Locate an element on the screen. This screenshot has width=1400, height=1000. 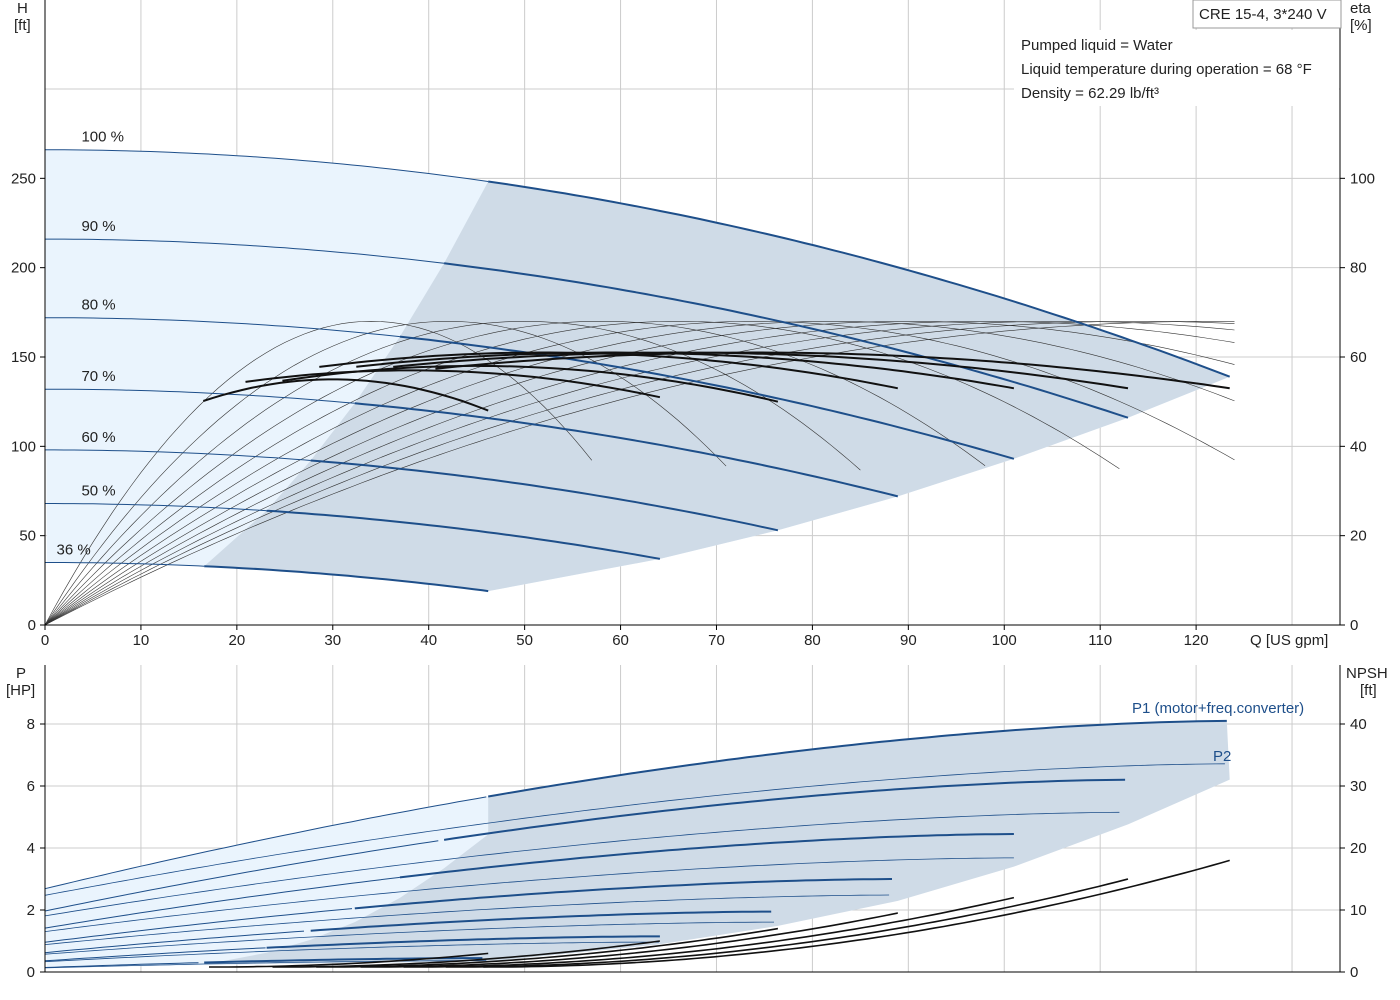
x-tick-label: 50 is located at coordinates (524, 640).